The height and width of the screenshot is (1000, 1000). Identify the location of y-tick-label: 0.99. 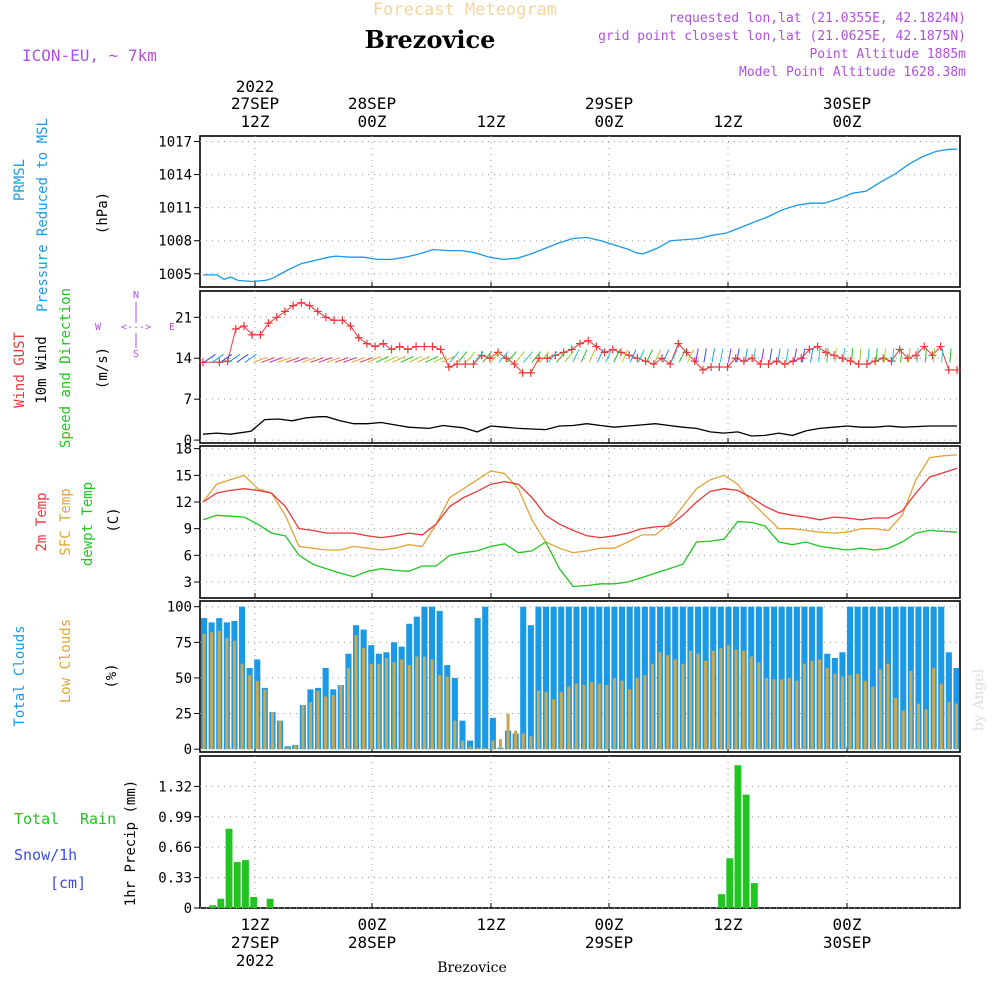
(175, 818).